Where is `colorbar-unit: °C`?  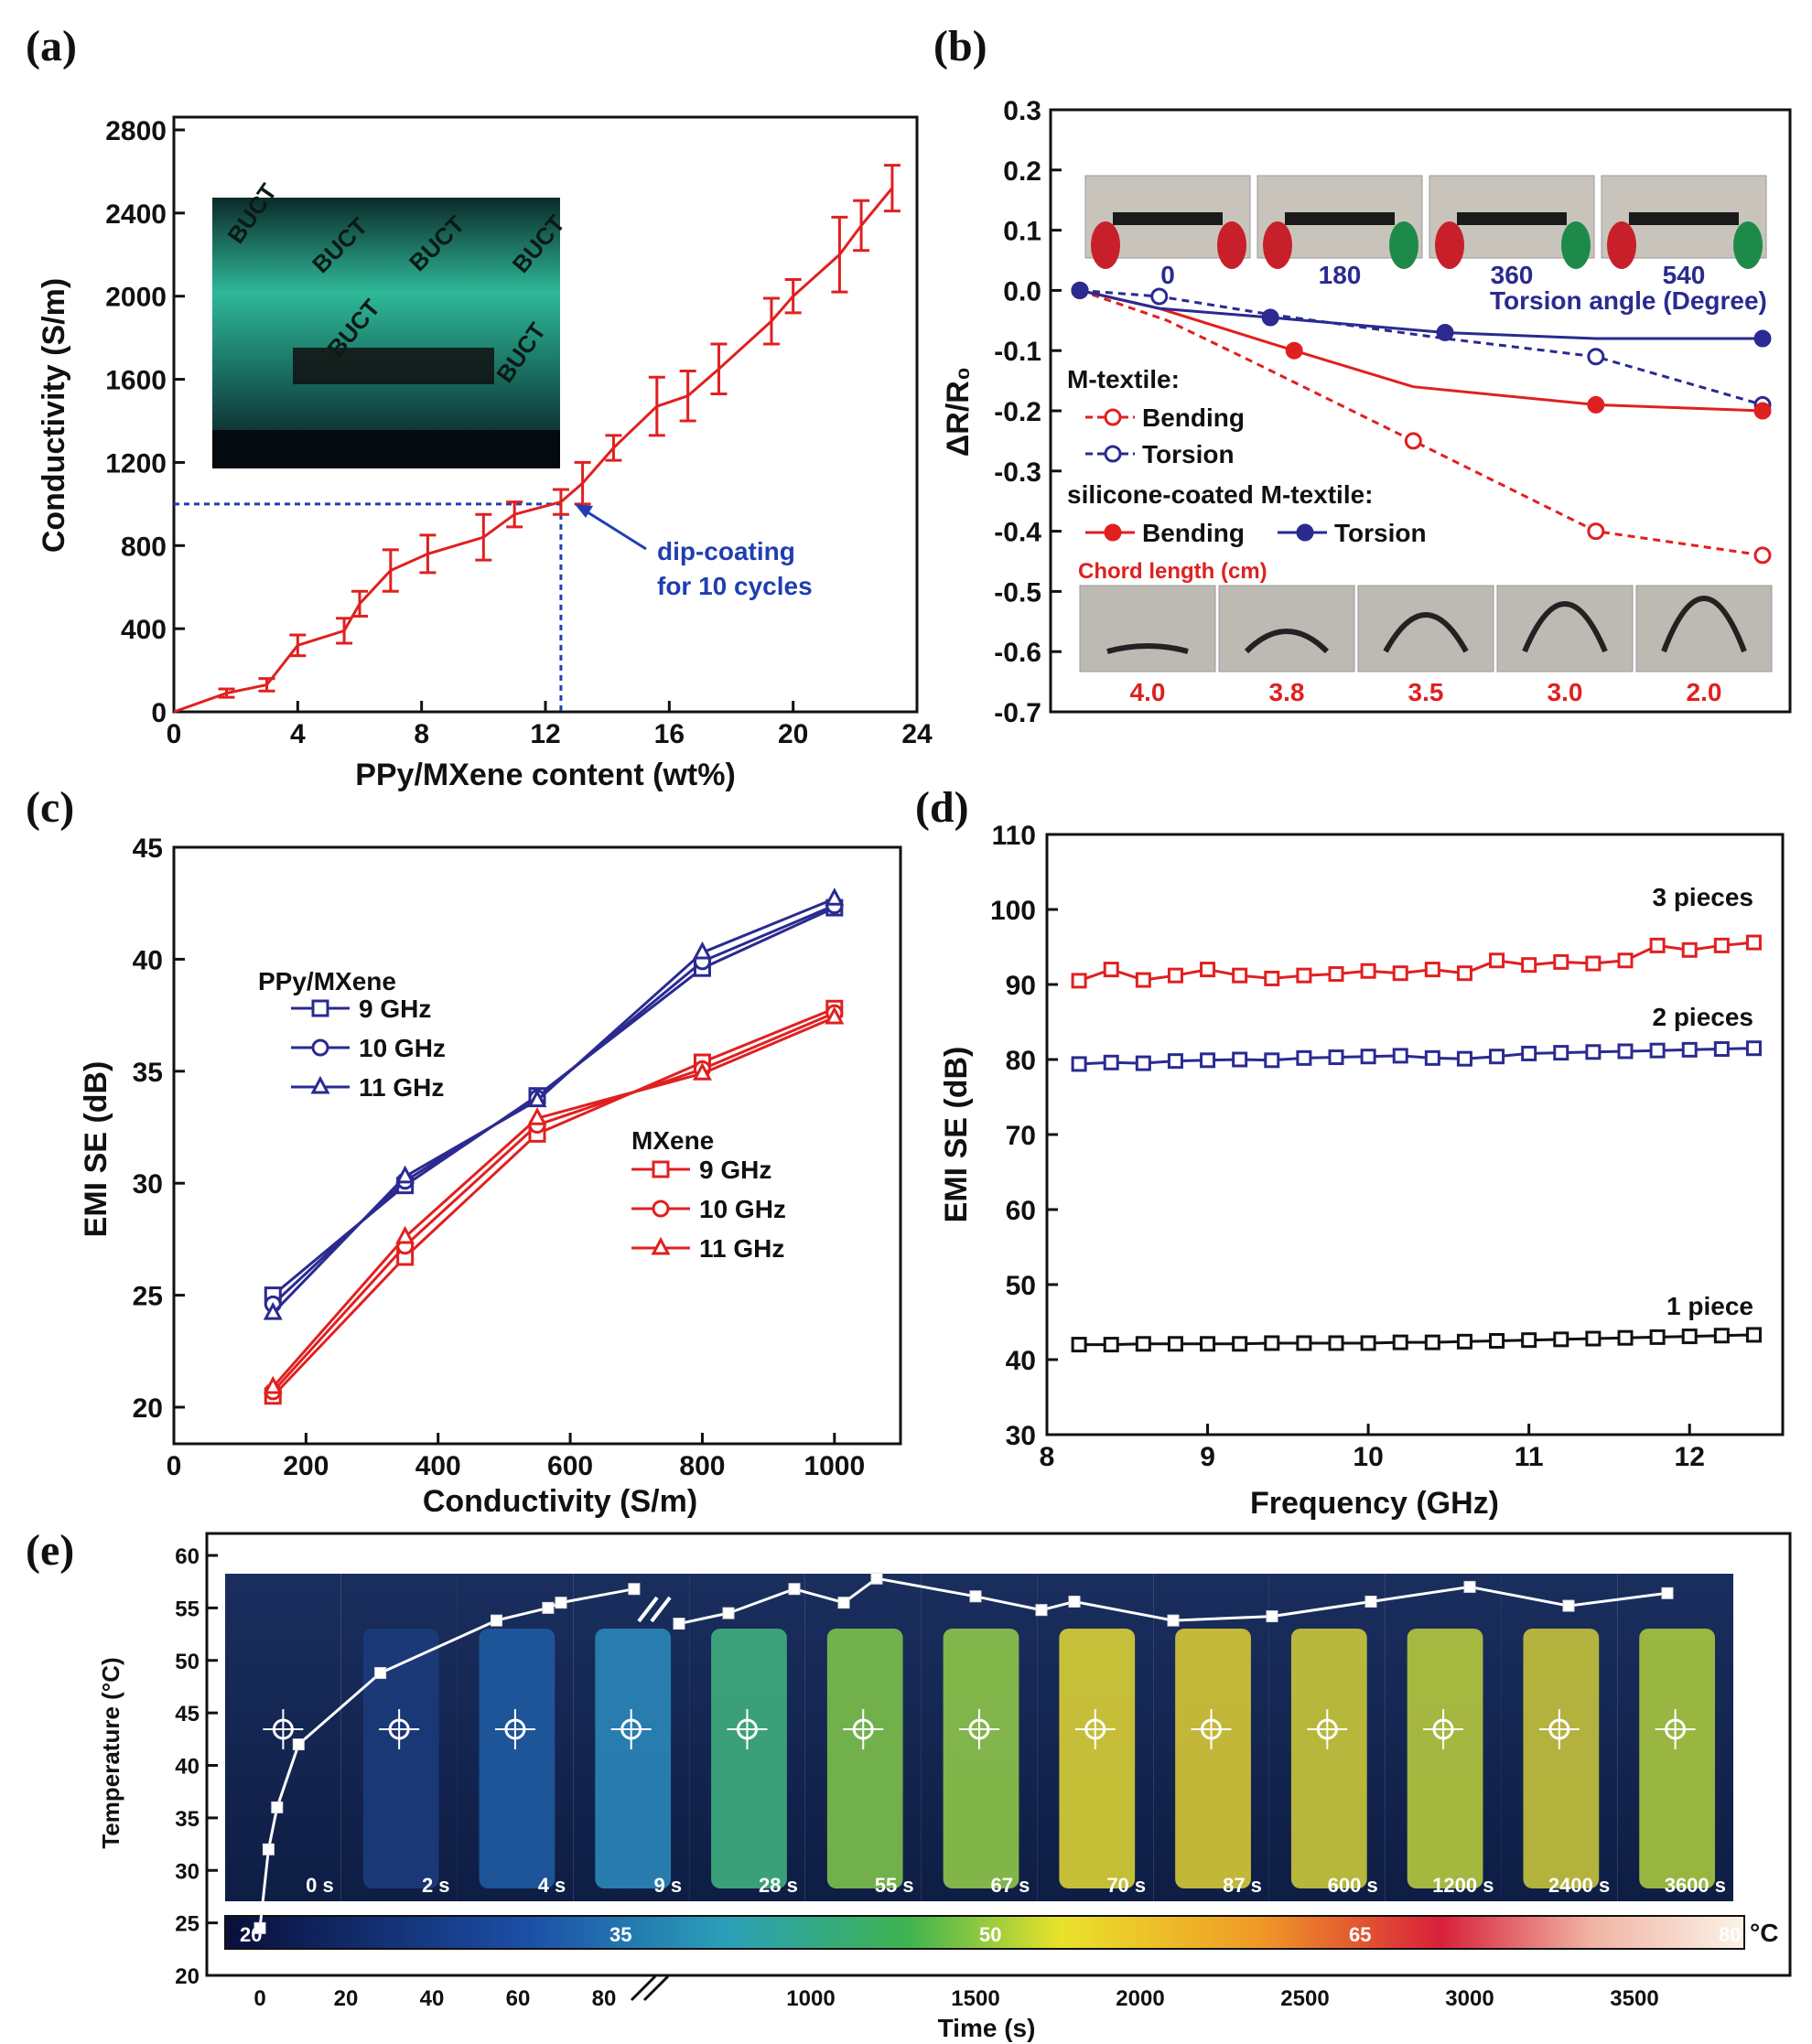 colorbar-unit: °C is located at coordinates (1764, 1933).